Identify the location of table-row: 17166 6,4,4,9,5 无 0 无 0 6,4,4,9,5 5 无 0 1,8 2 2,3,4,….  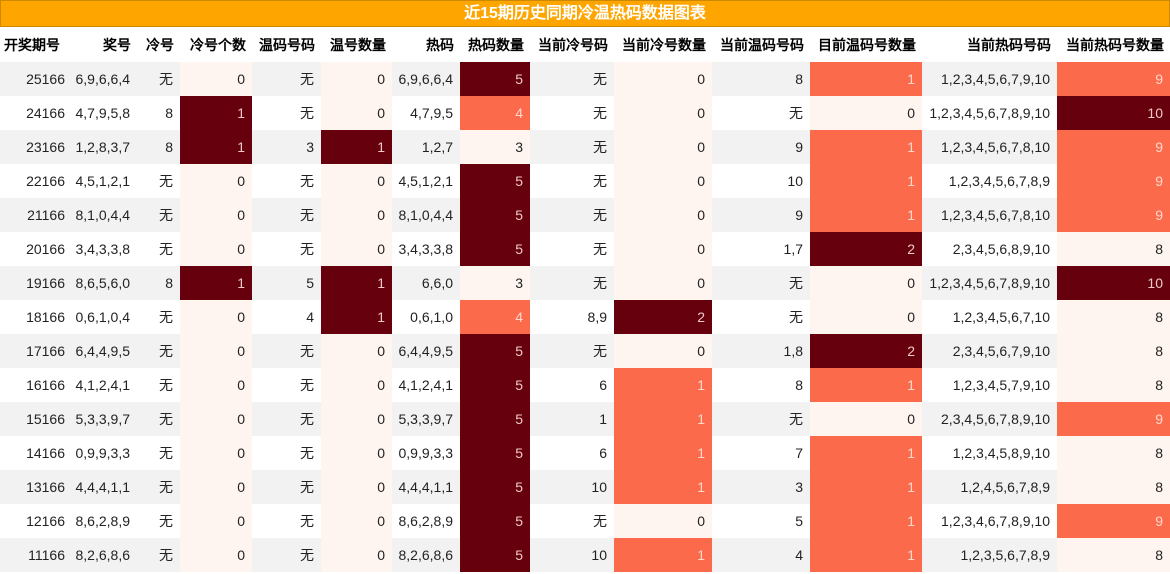
(585, 351).